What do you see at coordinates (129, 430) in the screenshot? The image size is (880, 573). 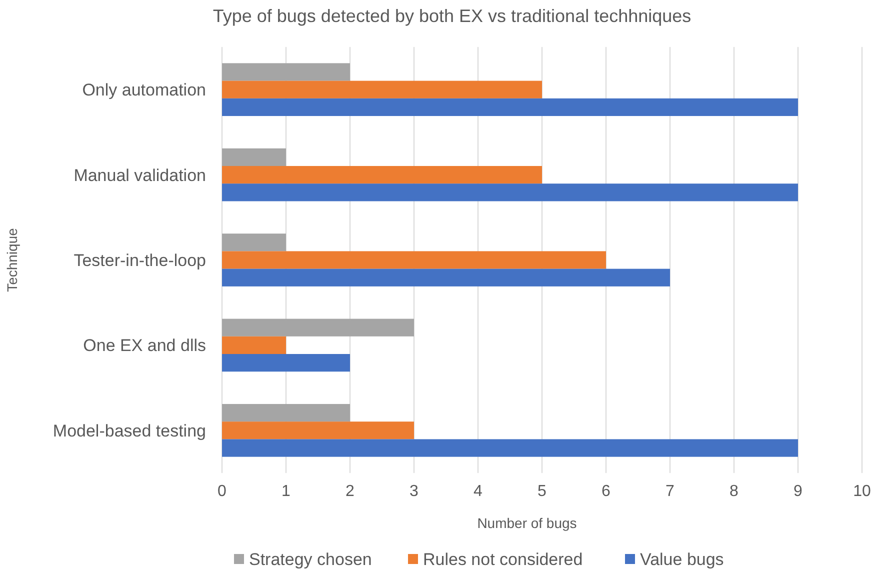 I see `y-tick-label: Model-based testing` at bounding box center [129, 430].